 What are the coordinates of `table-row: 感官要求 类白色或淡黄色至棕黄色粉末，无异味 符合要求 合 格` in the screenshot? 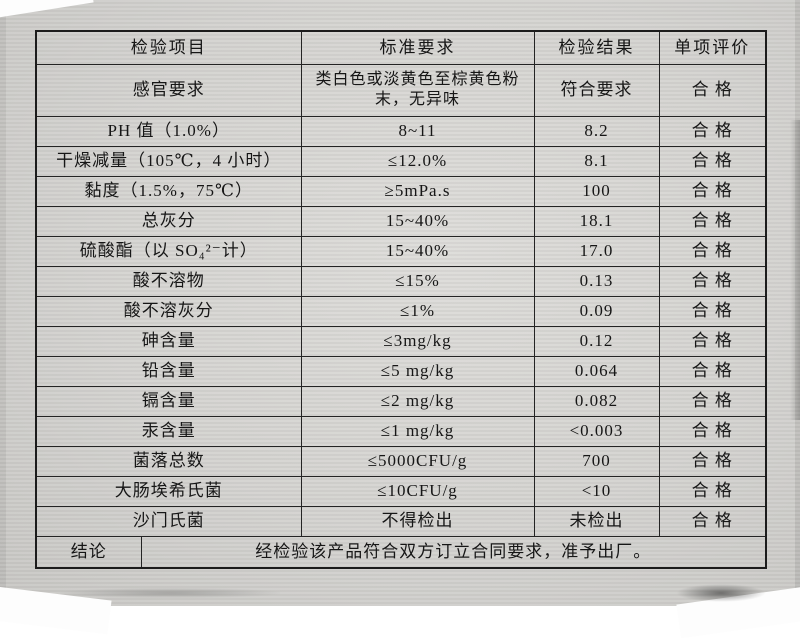 It's located at (401, 90).